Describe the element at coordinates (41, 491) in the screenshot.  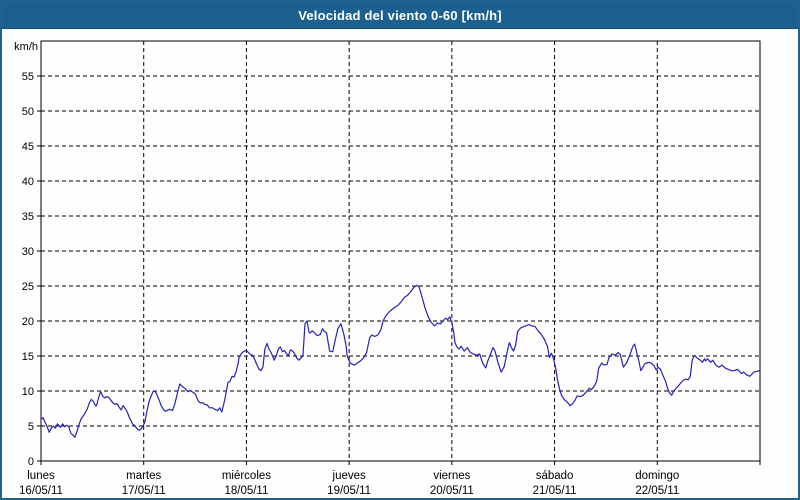
I see `x-day-date: 16/05/11` at that location.